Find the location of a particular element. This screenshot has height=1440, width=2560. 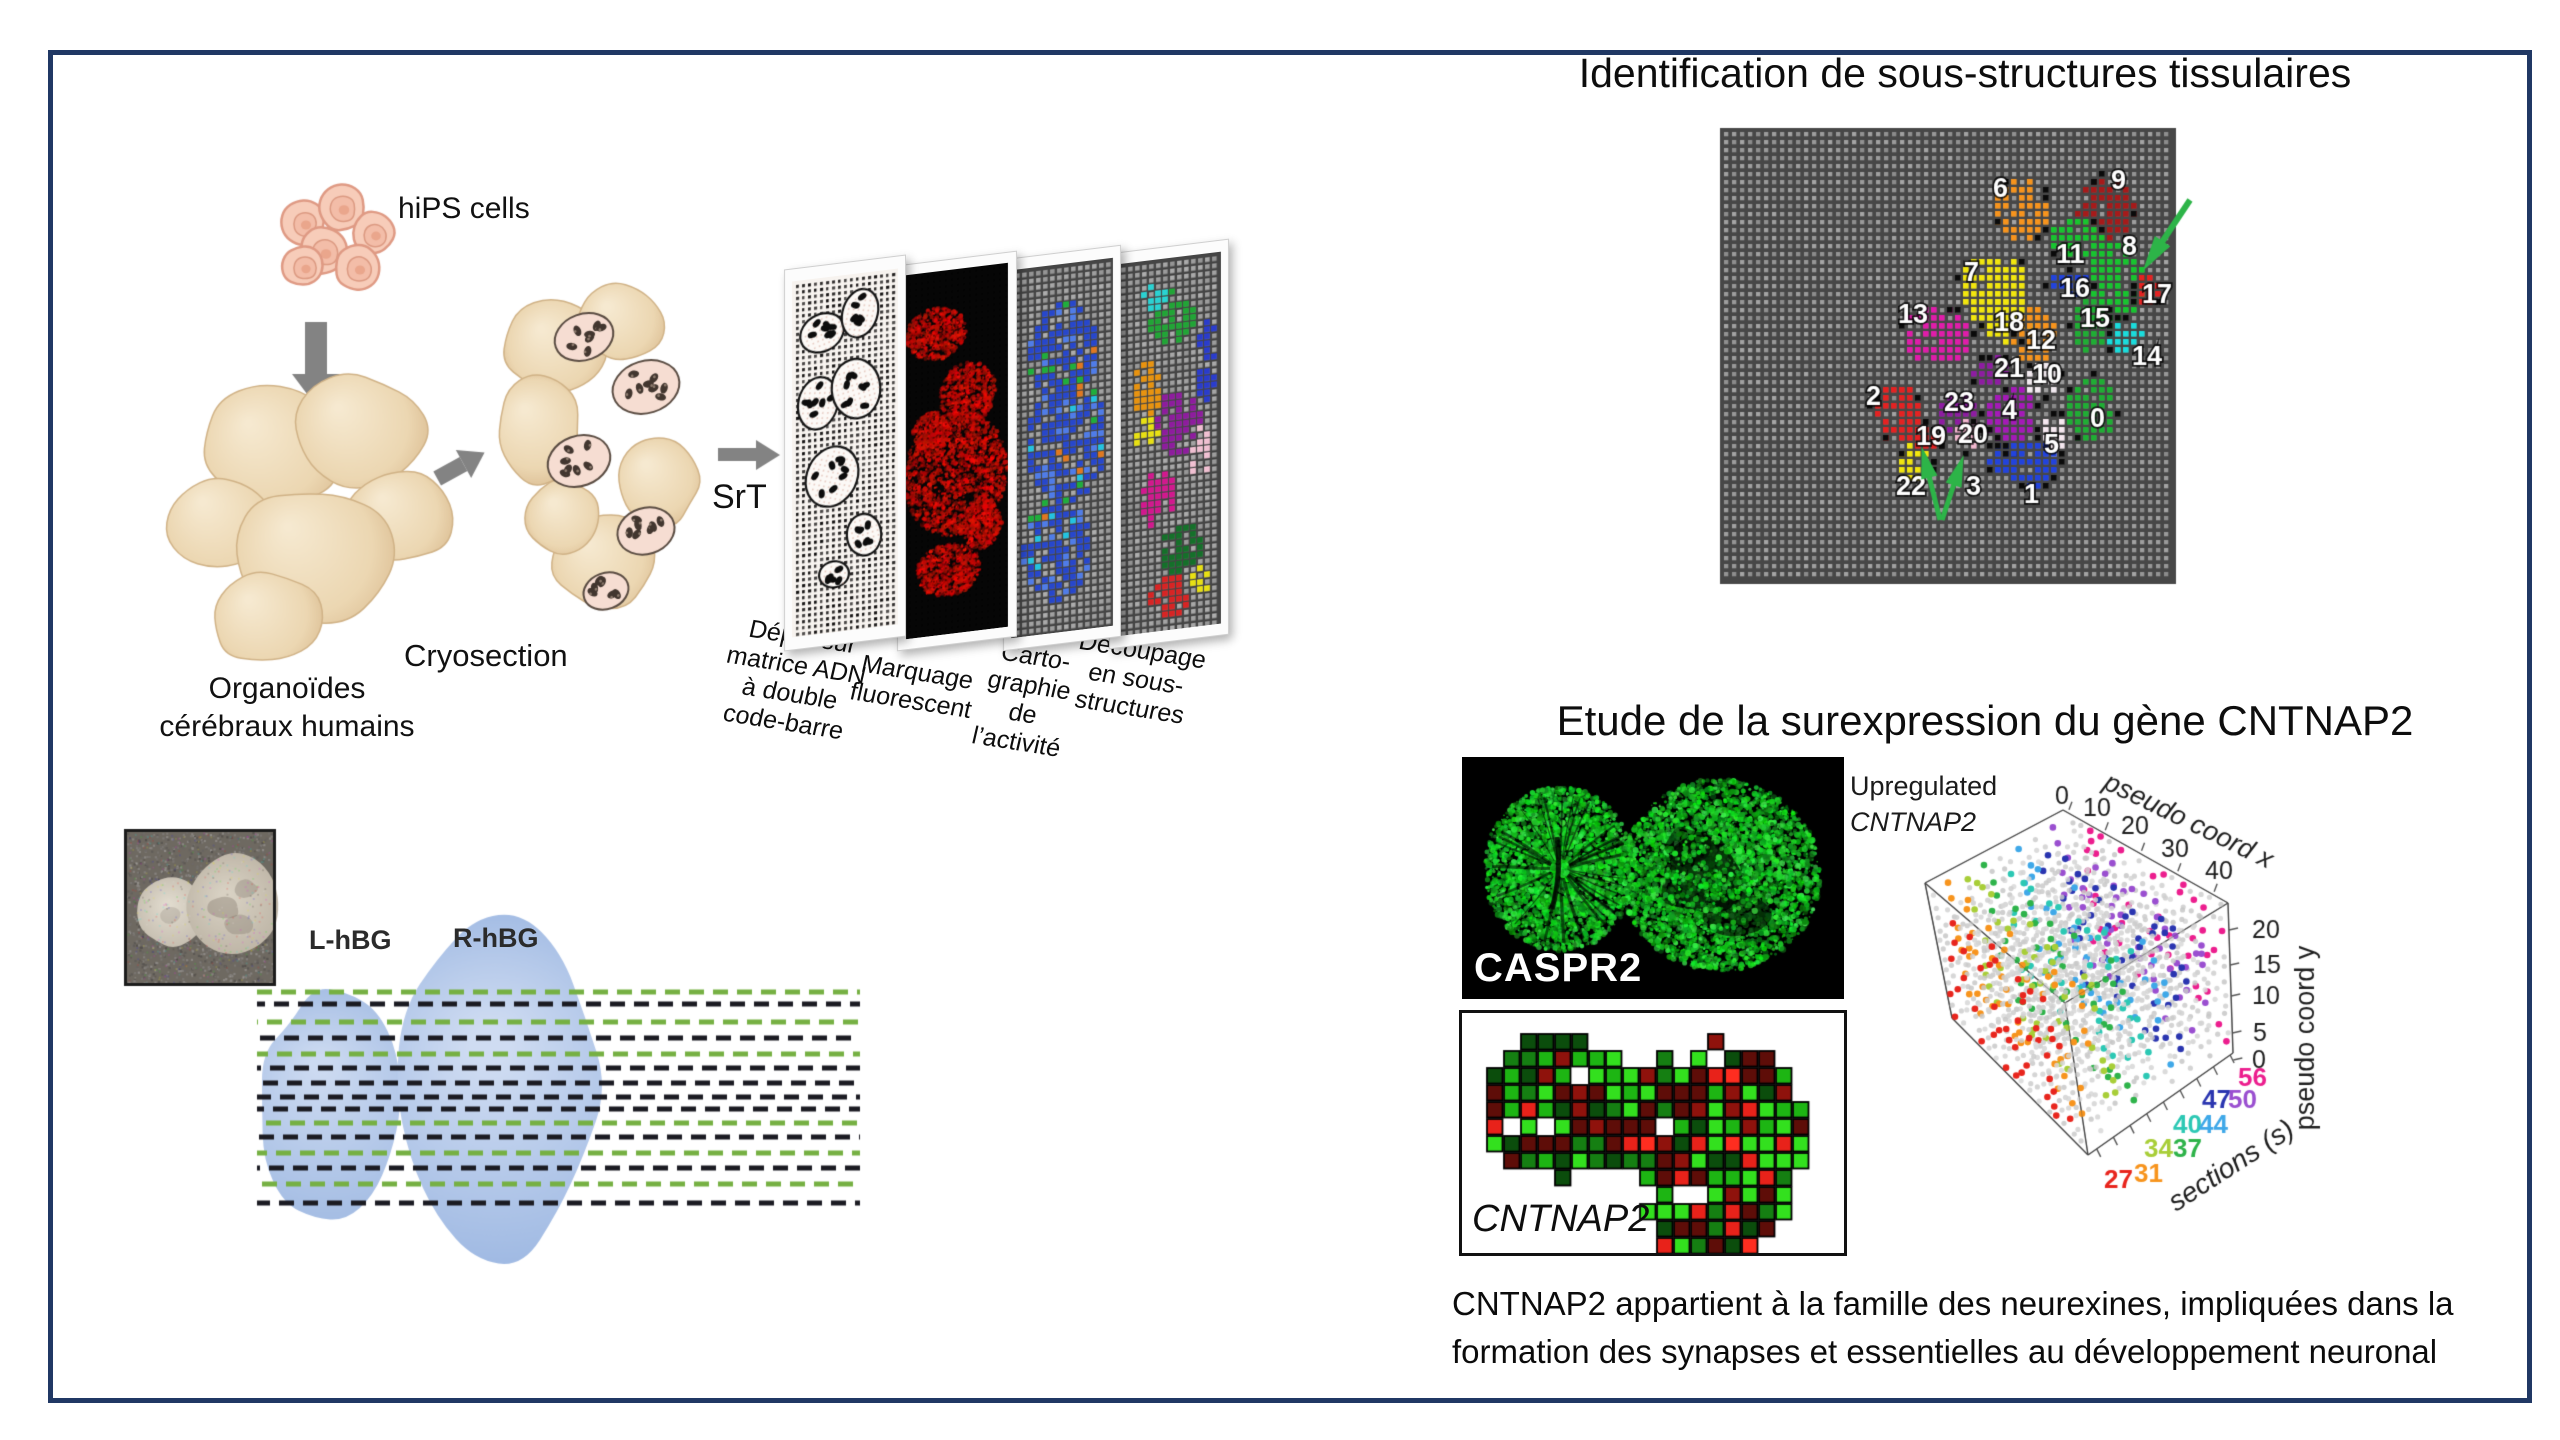

dna-array-image is located at coordinates (845, 453).